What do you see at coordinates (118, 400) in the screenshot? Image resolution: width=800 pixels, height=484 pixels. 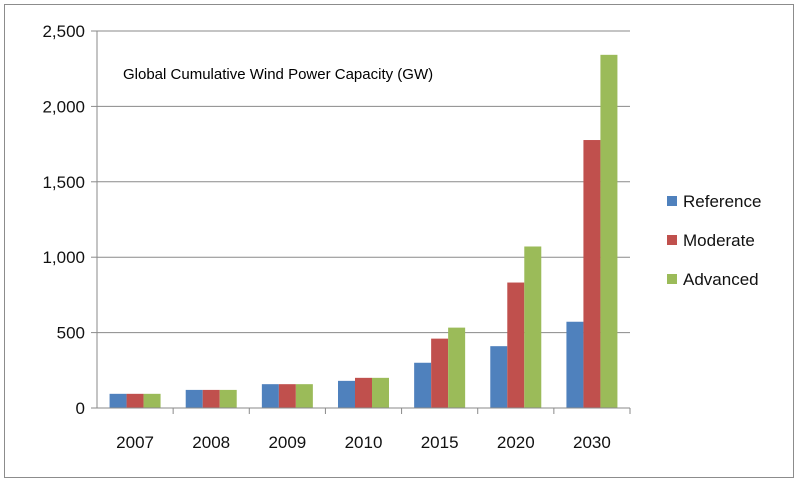 I see `bar-reference-2007` at bounding box center [118, 400].